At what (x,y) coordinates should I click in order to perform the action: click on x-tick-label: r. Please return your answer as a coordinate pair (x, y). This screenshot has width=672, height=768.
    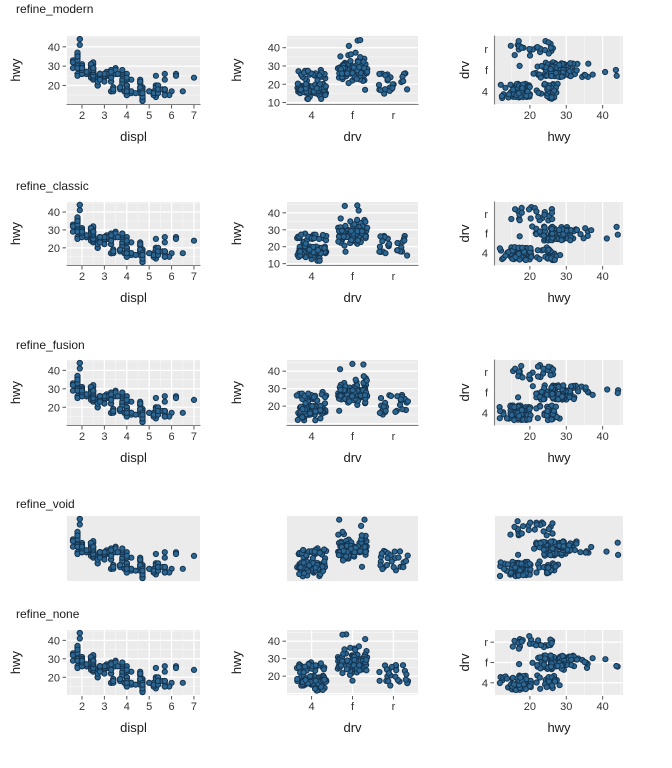
    Looking at the image, I should click on (394, 707).